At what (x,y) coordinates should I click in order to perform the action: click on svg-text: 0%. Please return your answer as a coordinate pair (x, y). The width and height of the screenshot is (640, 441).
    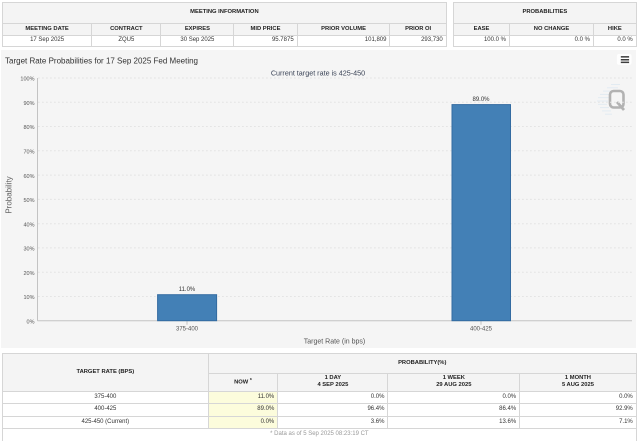
    Looking at the image, I should click on (31, 322).